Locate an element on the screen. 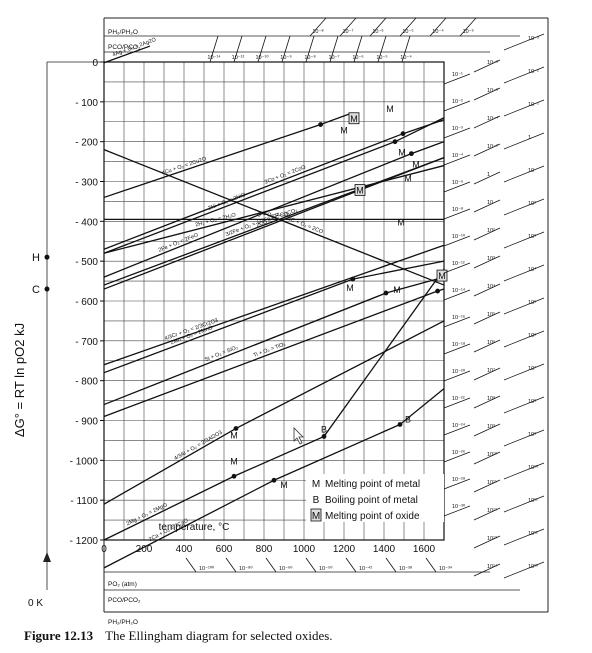 The height and width of the screenshot is (653, 592). top-po2-tick: 10⁻⁴ is located at coordinates (406, 57).